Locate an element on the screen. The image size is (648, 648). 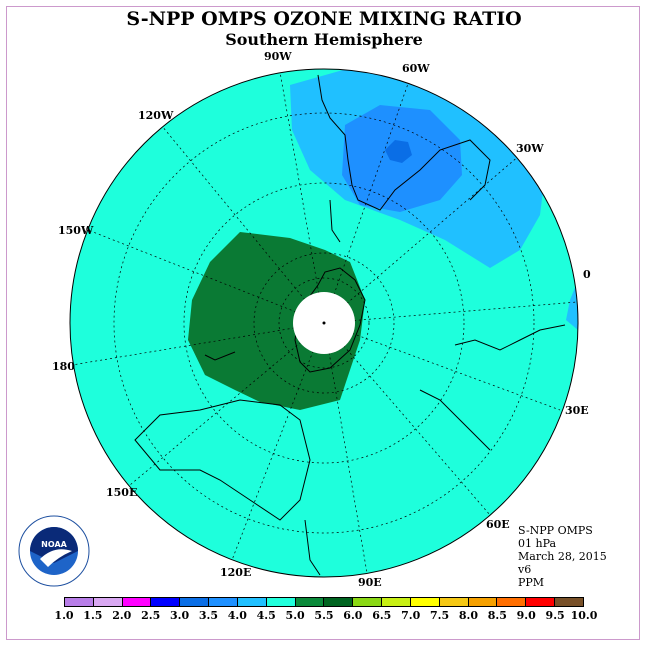
info-panel: S-NPP OMPS 01 hPa March 28, 2015 v6 PPM is located at coordinates (562, 556).